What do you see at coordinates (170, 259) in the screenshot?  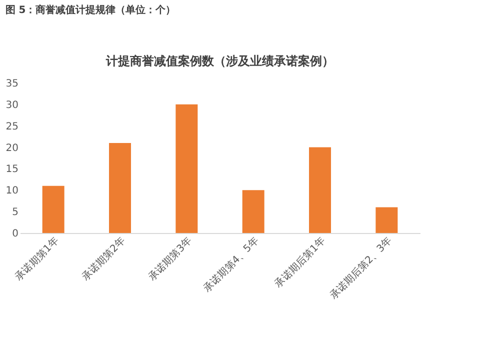 I see `x-tick-label: 承诺期第3年` at bounding box center [170, 259].